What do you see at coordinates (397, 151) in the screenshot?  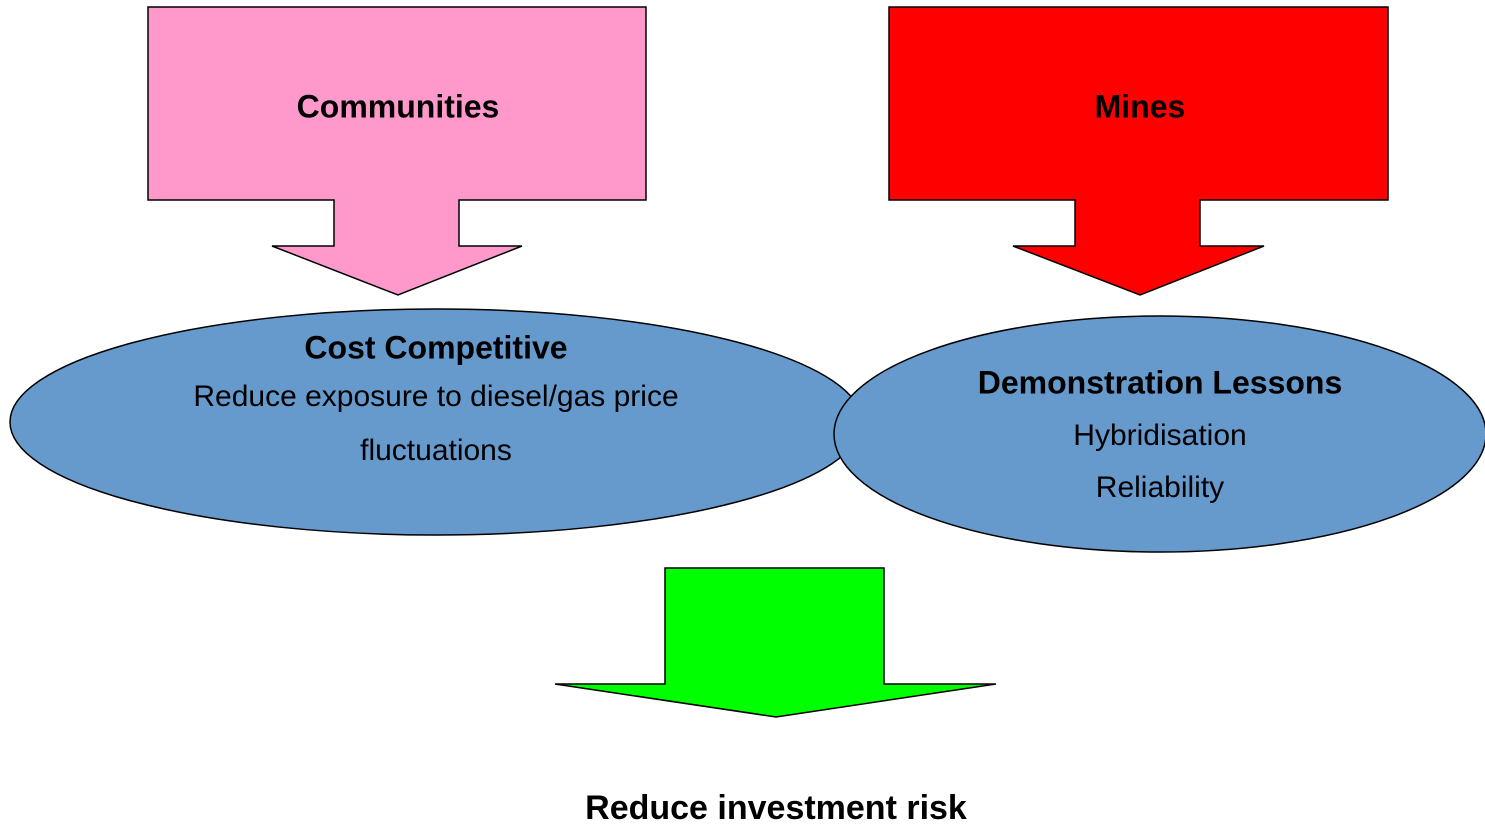 I see `communities-arrow` at bounding box center [397, 151].